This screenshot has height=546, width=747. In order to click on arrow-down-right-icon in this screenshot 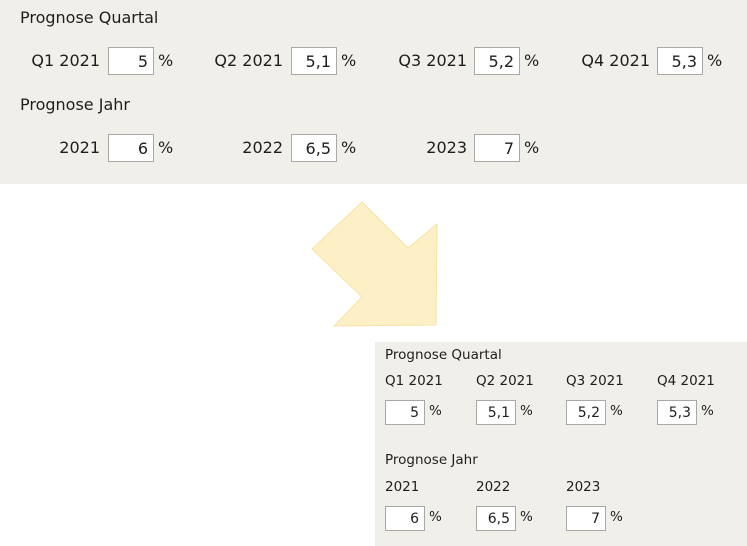, I will do `click(374, 264)`.